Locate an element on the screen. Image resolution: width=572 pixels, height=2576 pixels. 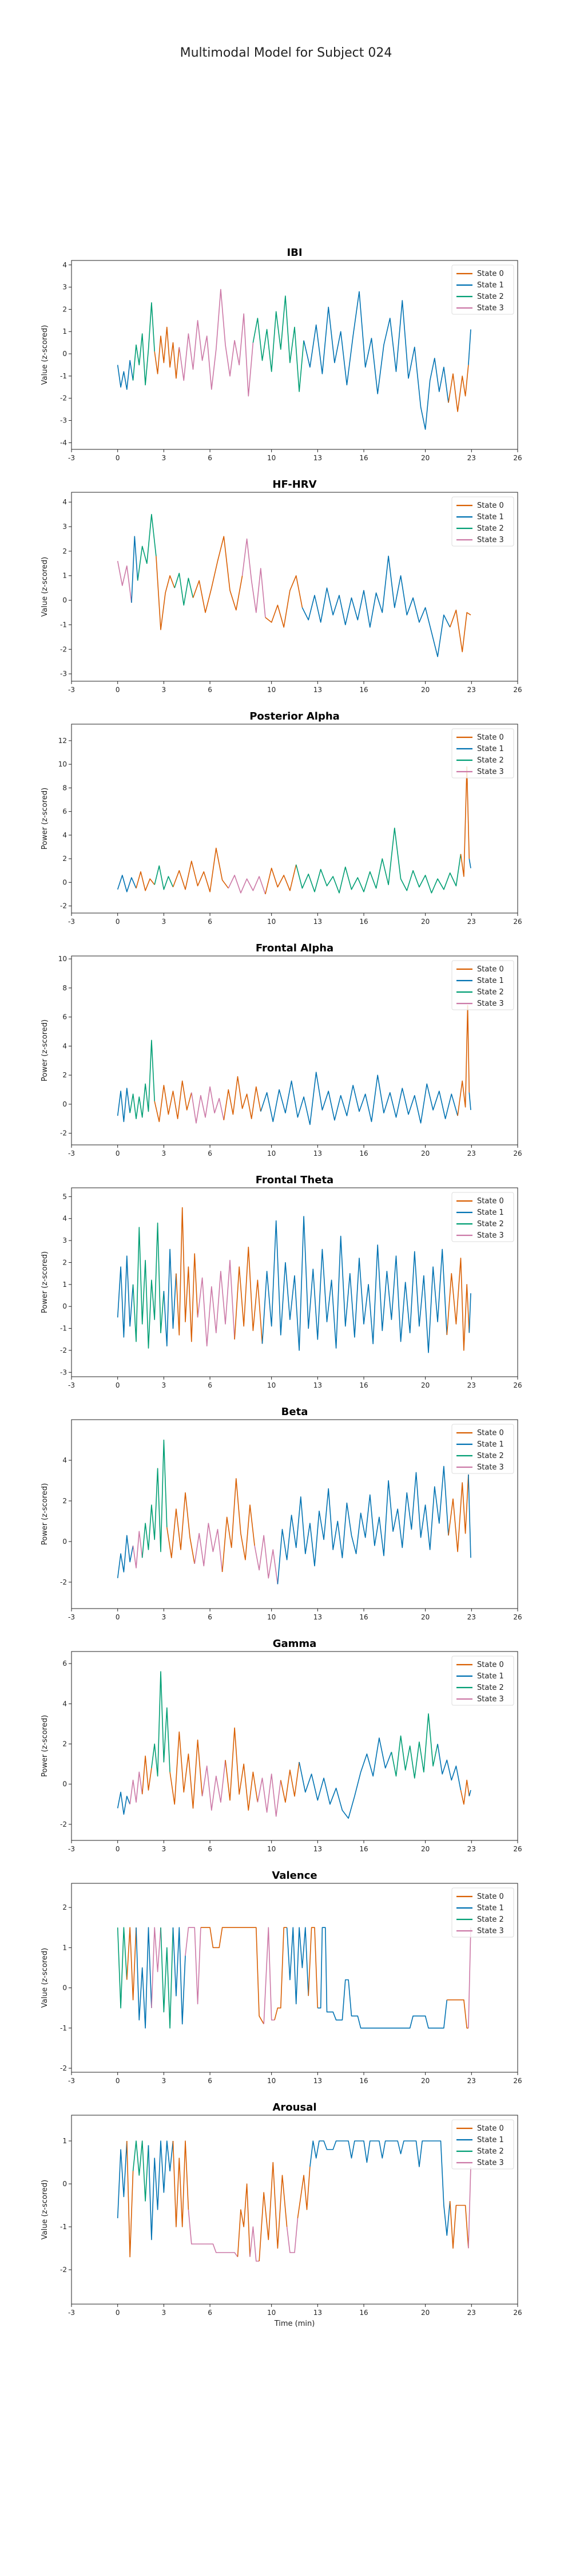
x-tick-label: 3 is located at coordinates (164, 1617).